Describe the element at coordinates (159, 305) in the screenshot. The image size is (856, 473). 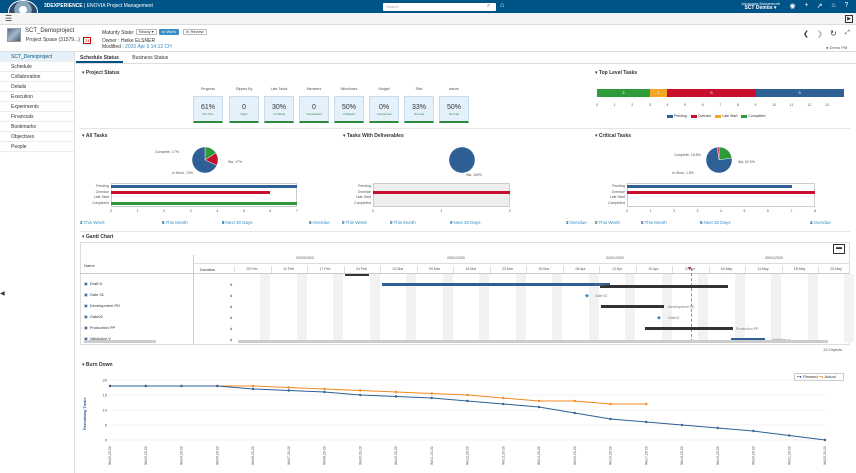
I see `gantt-row: ▣ Development PD` at that location.